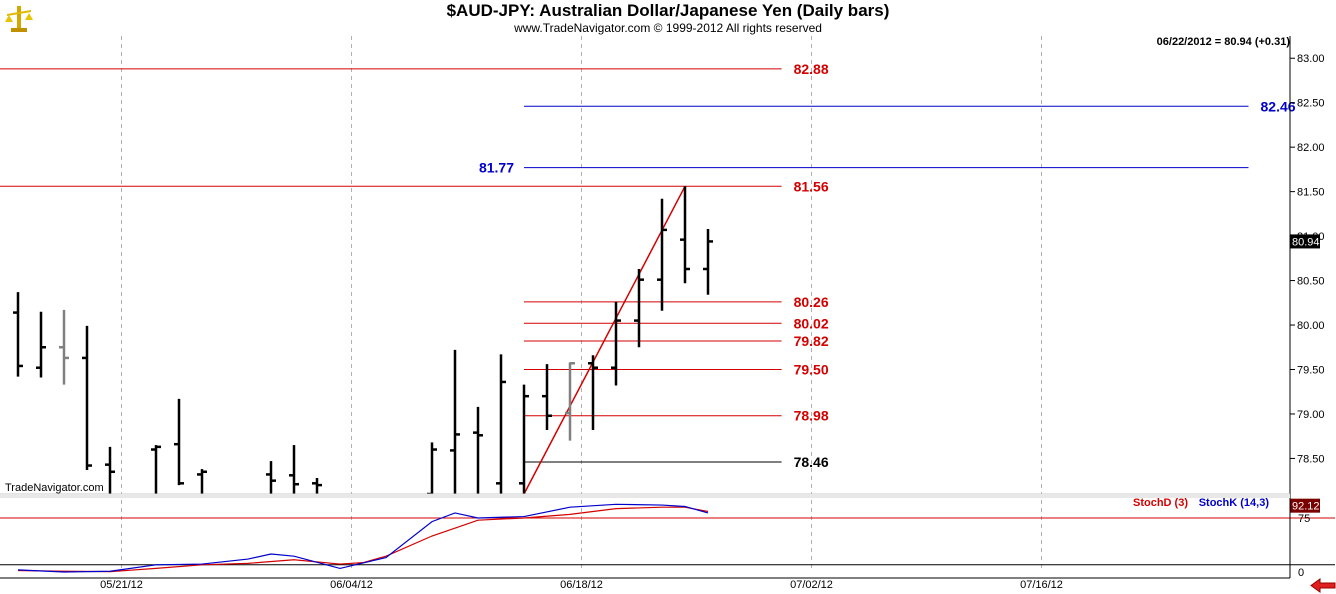  What do you see at coordinates (1311, 193) in the screenshot?
I see `y-tick-label: 81.50` at bounding box center [1311, 193].